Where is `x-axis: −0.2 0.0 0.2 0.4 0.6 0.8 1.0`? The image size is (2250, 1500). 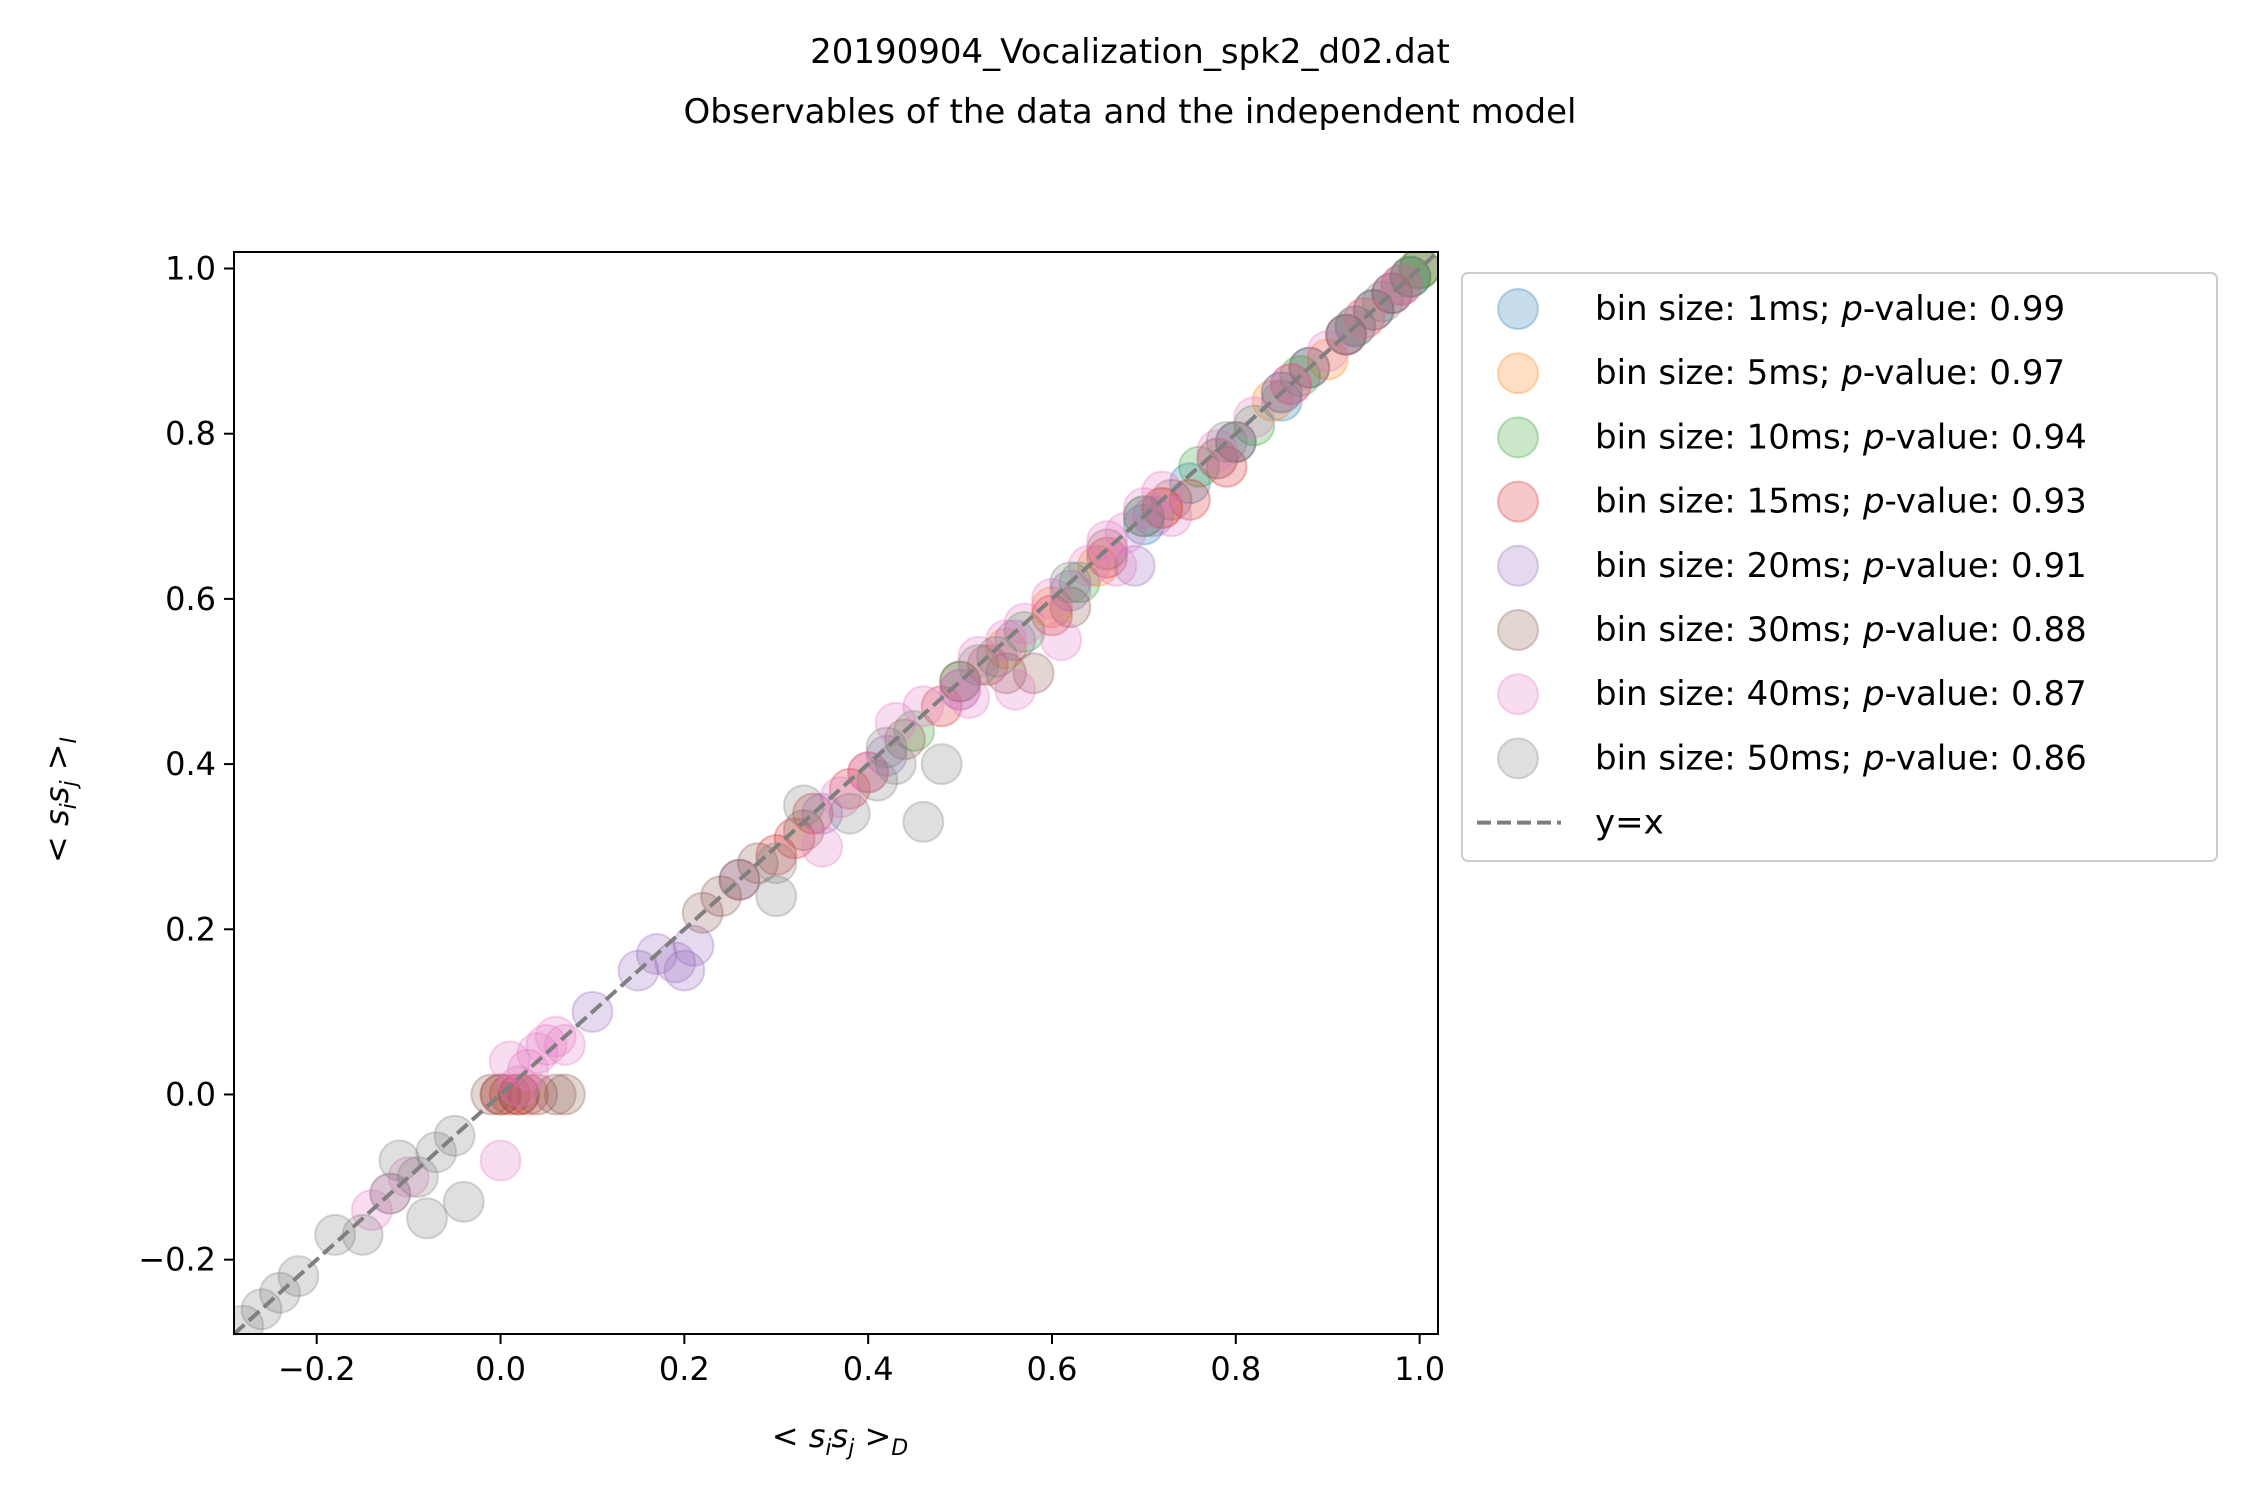
x-axis: −0.2 0.0 0.2 0.4 0.6 0.8 1.0 is located at coordinates (861, 1361).